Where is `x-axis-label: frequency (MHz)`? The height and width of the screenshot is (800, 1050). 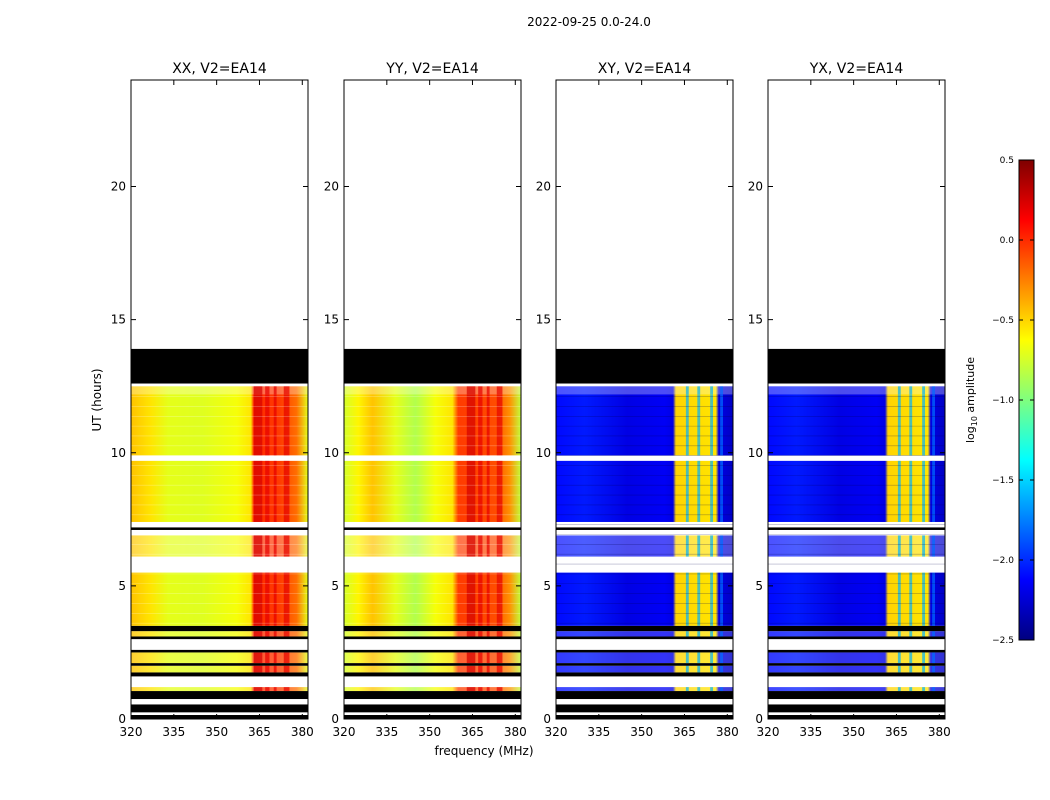
x-axis-label: frequency (MHz) is located at coordinates (483, 751).